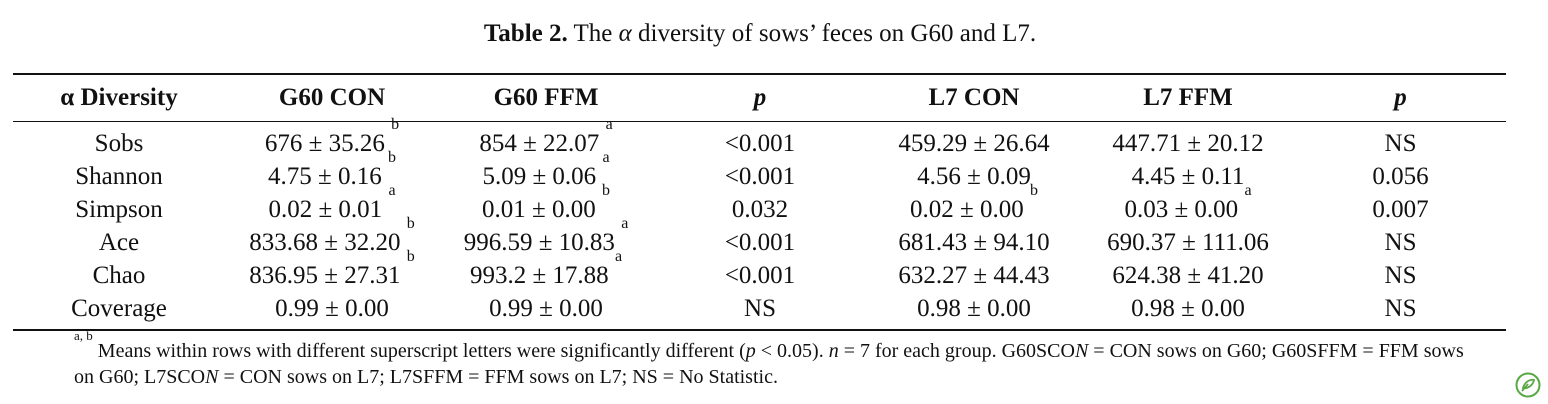  What do you see at coordinates (539, 143) in the screenshot?
I see `cell-value: 854 ± 22.07` at bounding box center [539, 143].